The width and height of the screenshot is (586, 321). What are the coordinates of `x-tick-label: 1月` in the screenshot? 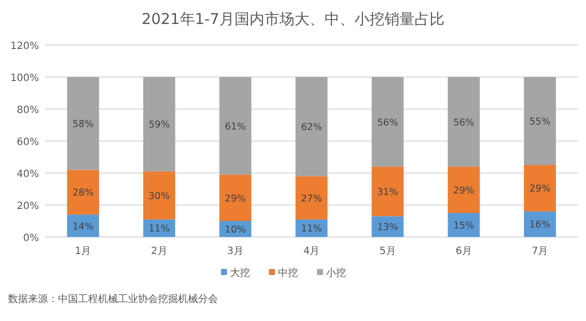 It's located at (83, 251).